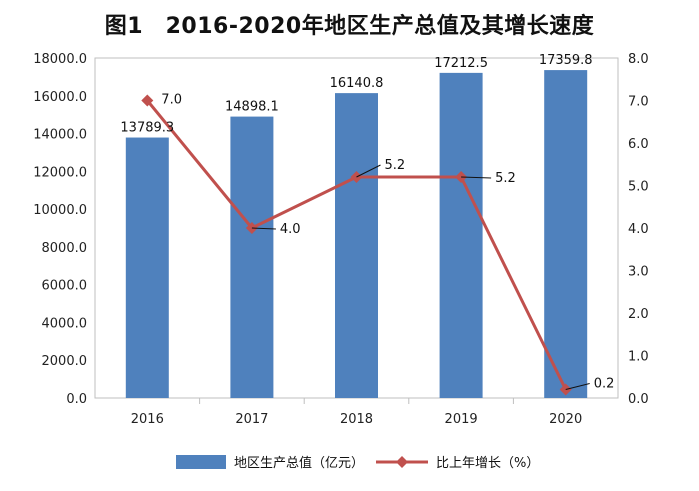 This screenshot has height=491, width=699. Describe the element at coordinates (638, 102) in the screenshot. I see `y-right-tick-label: 7.0` at that location.